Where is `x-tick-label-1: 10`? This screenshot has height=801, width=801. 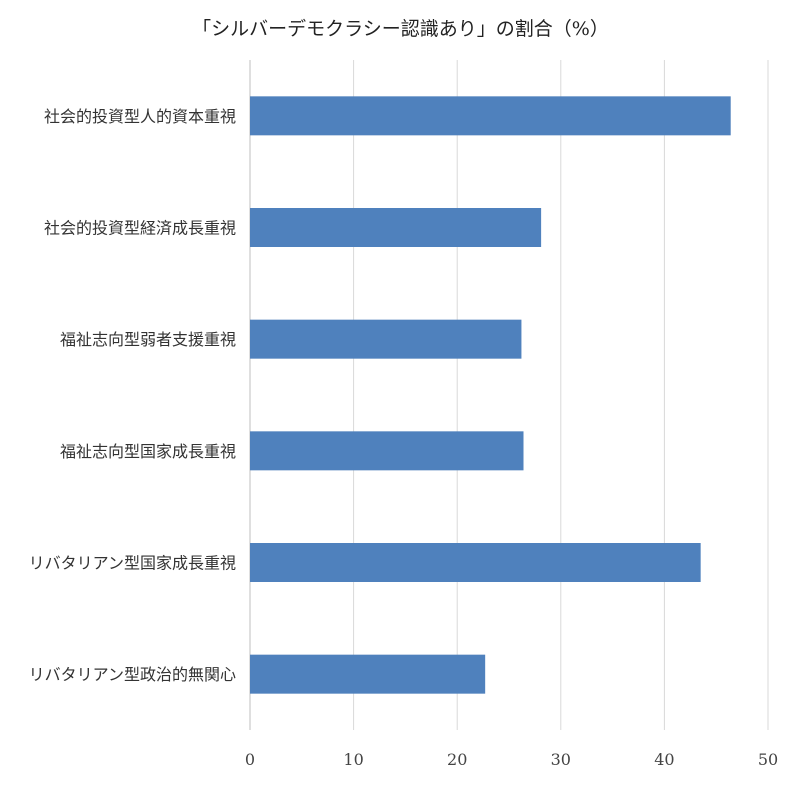 x-tick-label-1: 10 is located at coordinates (353, 759).